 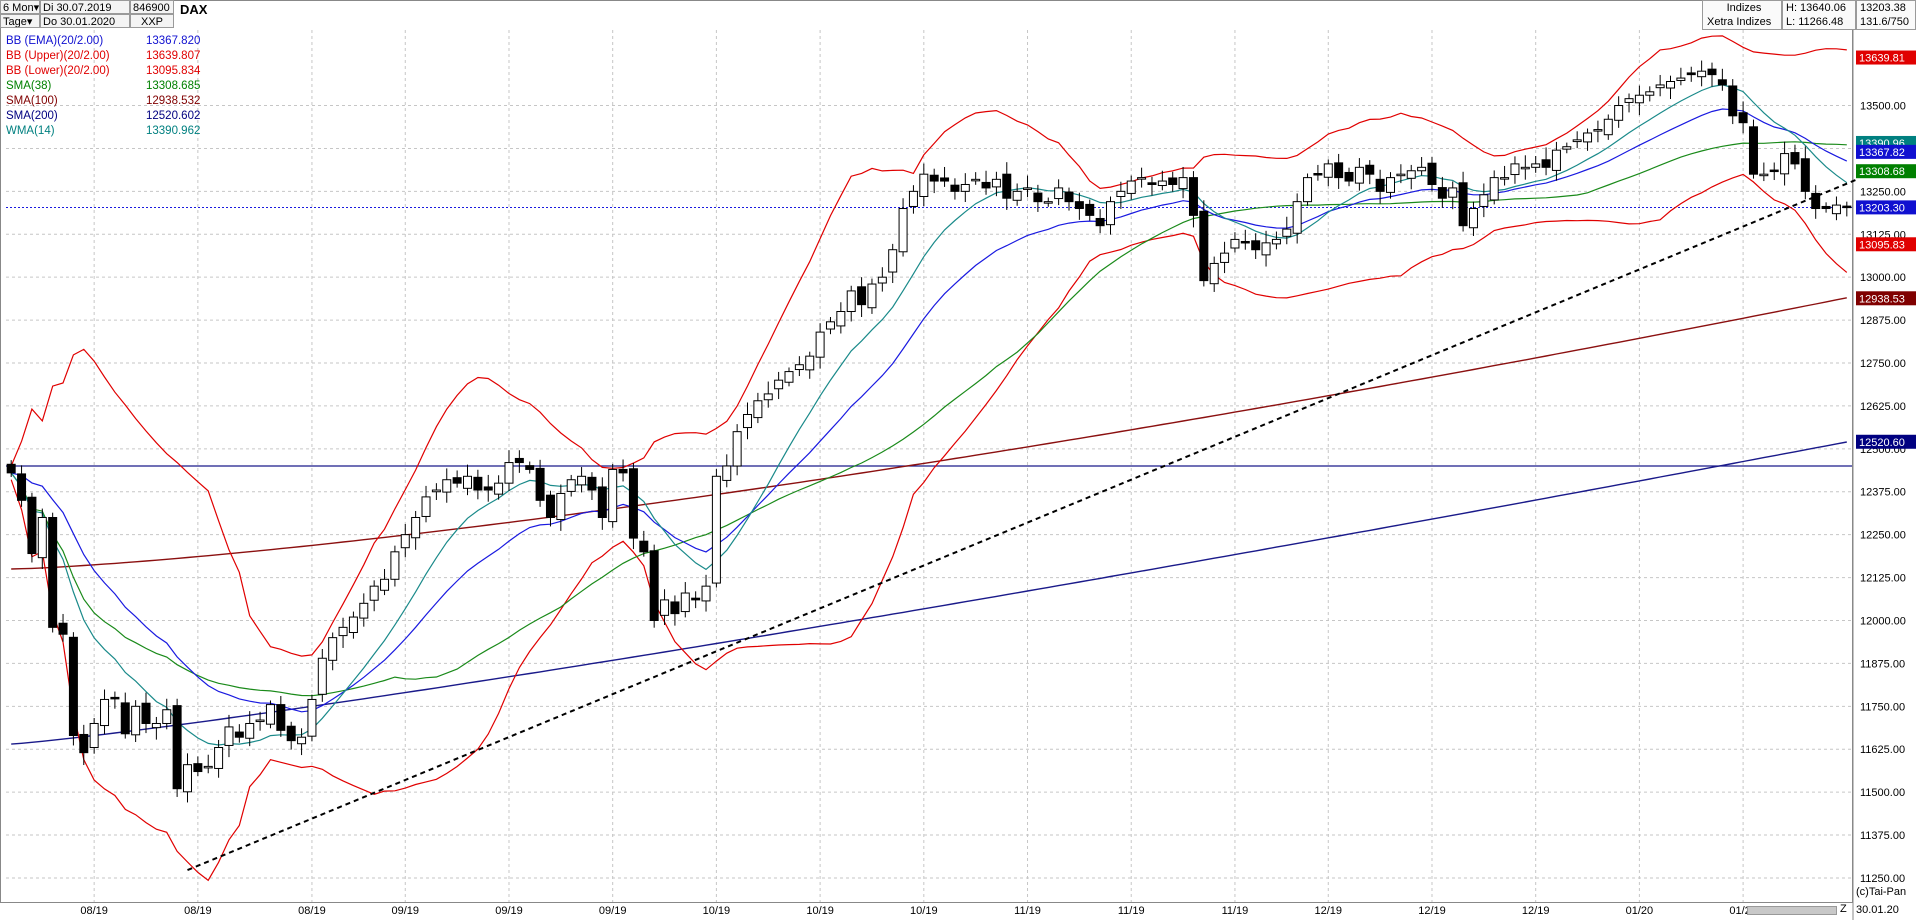 What do you see at coordinates (1882, 750) in the screenshot?
I see `y-tick-label: 11625.00` at bounding box center [1882, 750].